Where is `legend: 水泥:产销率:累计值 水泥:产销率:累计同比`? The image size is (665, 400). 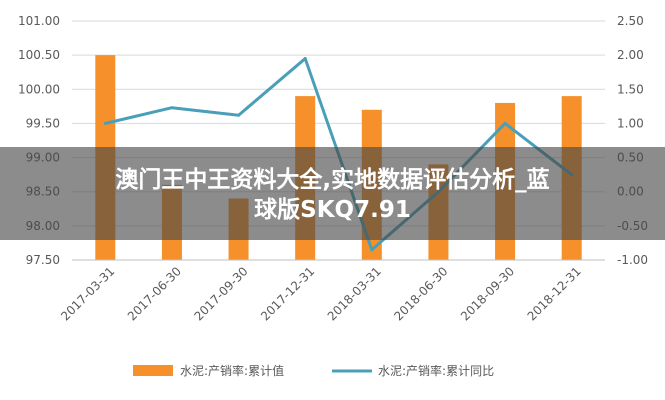 legend: 水泥:产销率:累计值 水泥:产销率:累计同比 is located at coordinates (313, 370).